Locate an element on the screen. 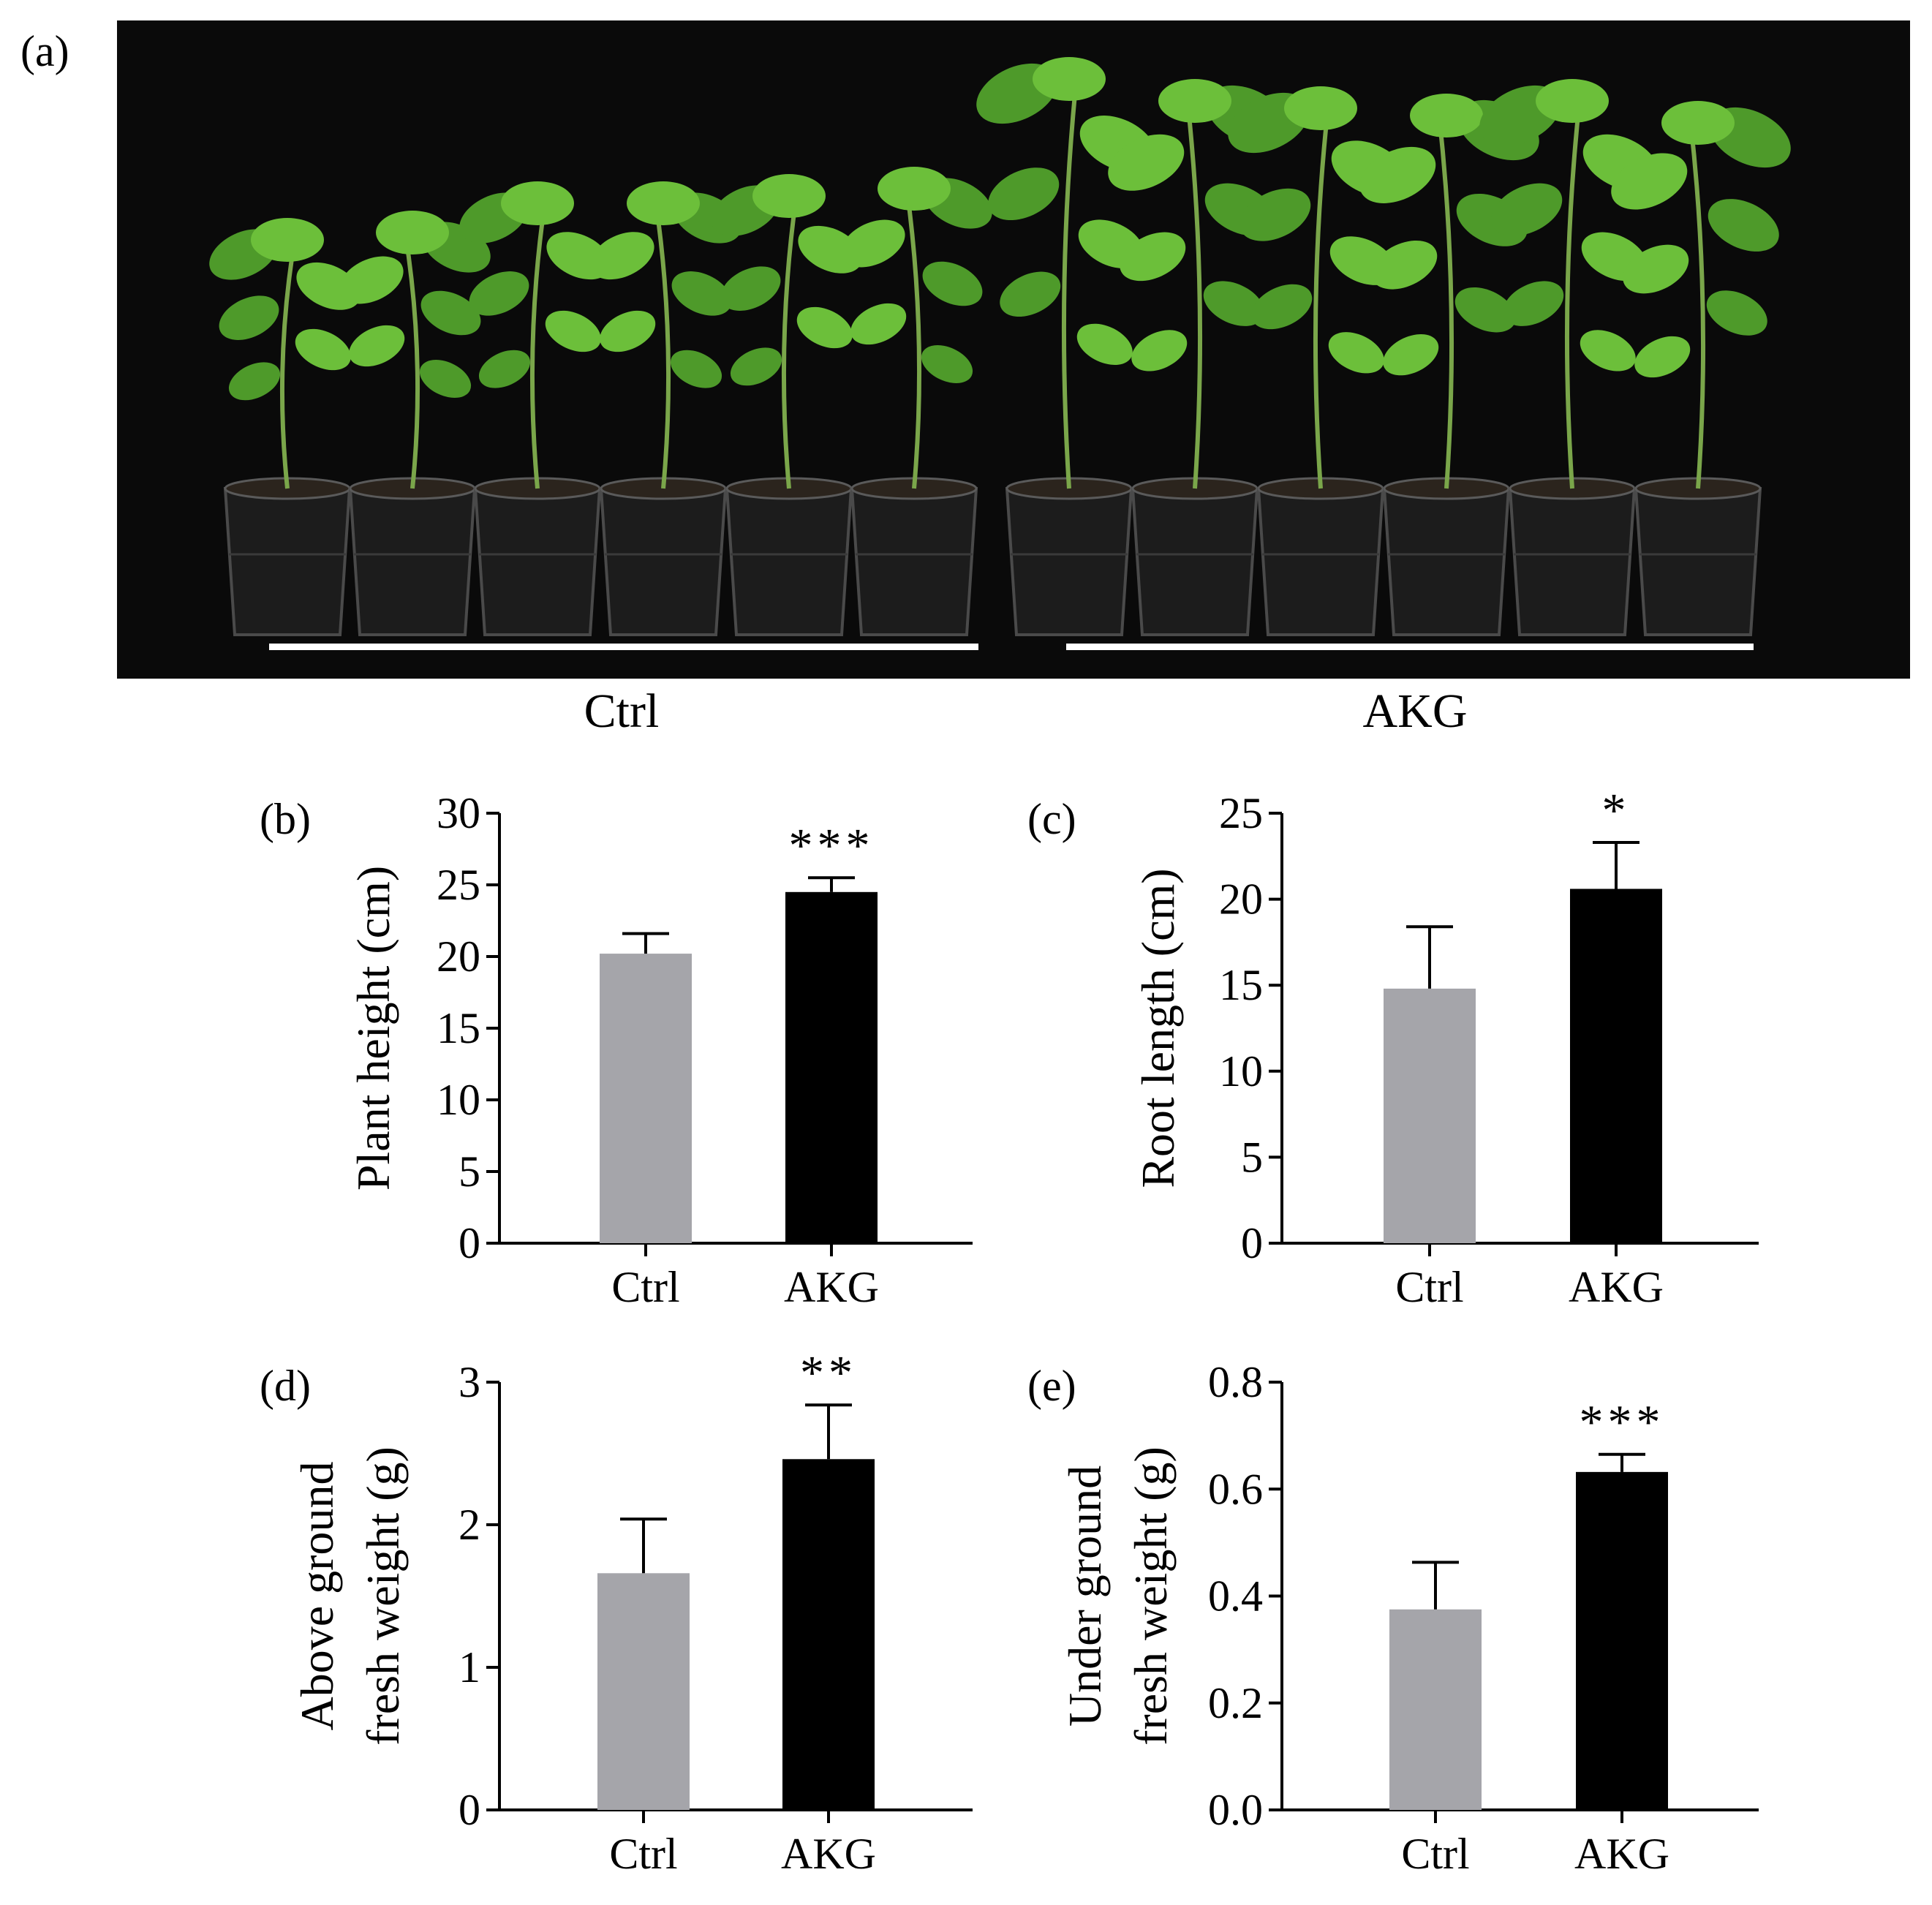  y-tick-label: 5 is located at coordinates (1252, 1157).